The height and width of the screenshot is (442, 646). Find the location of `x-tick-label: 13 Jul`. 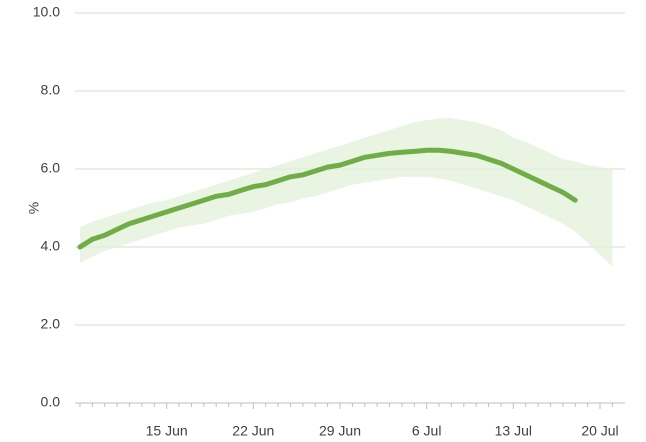

x-tick-label: 13 Jul is located at coordinates (513, 431).